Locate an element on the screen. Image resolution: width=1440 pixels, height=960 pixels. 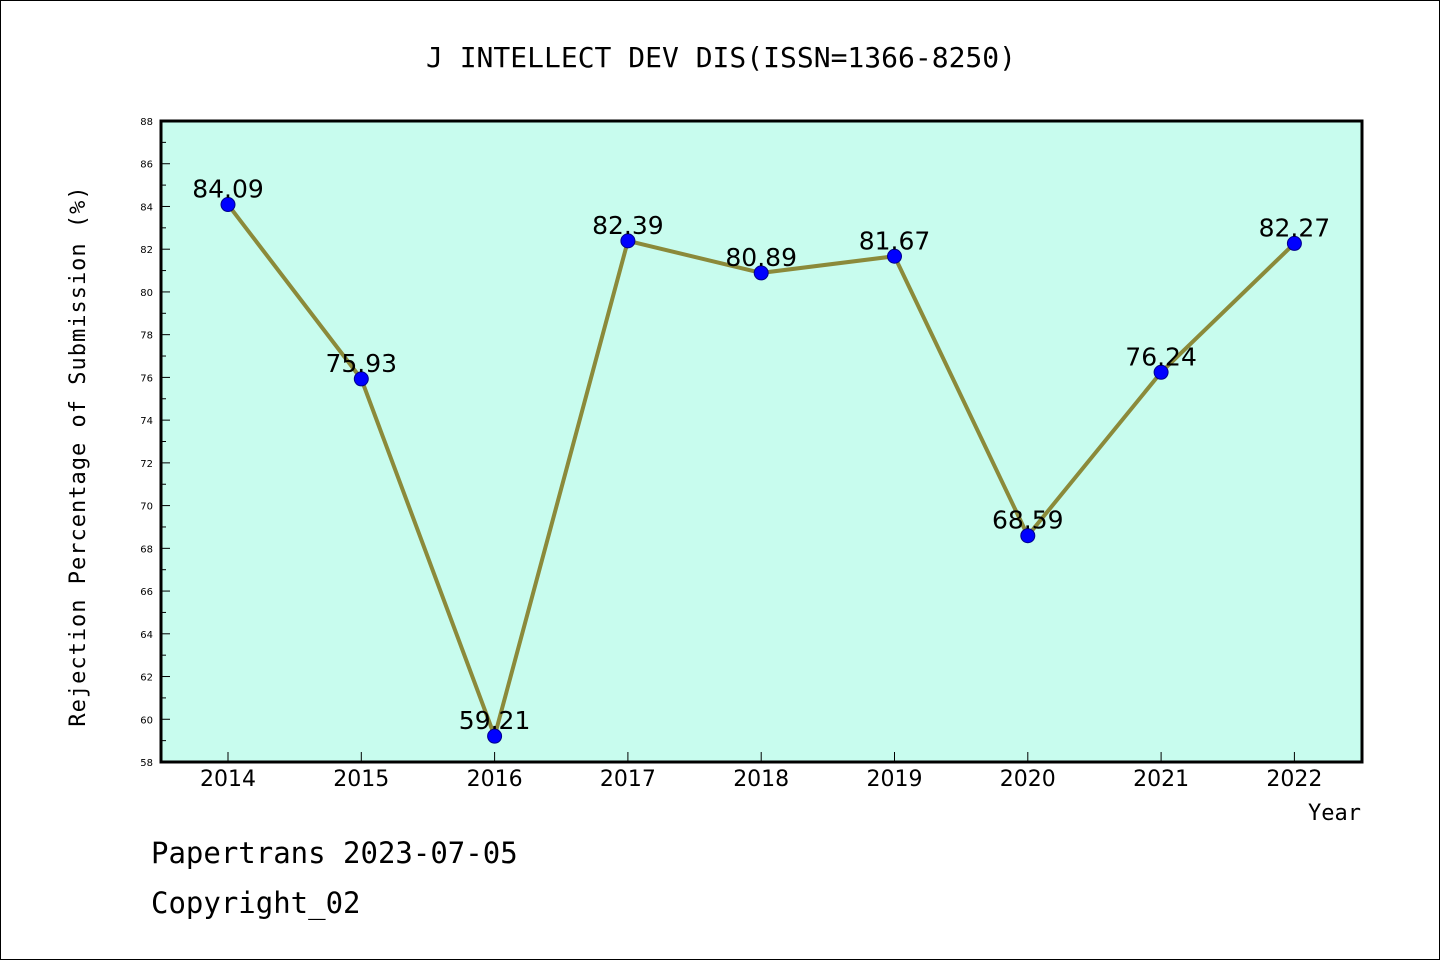
data-label: 75.93 is located at coordinates (362, 363).